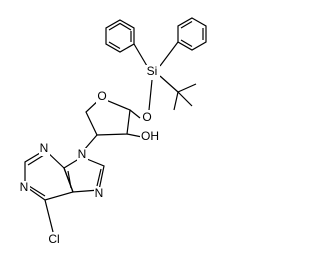  What do you see at coordinates (84, 174) in the screenshot?
I see `imidazole-ring` at bounding box center [84, 174].